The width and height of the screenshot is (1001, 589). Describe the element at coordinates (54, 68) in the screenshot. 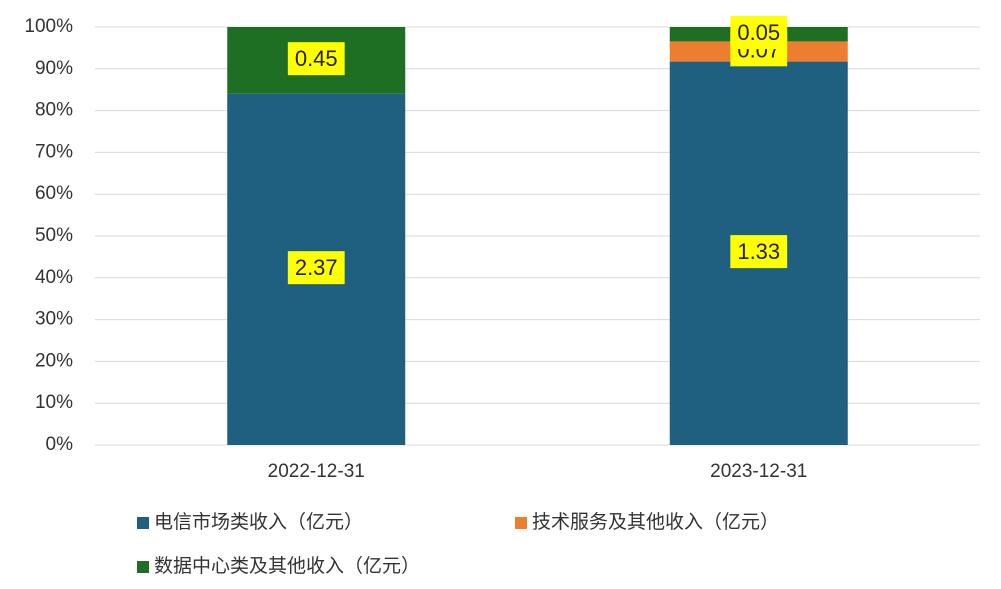

I see `y-tick-label: 90%` at that location.